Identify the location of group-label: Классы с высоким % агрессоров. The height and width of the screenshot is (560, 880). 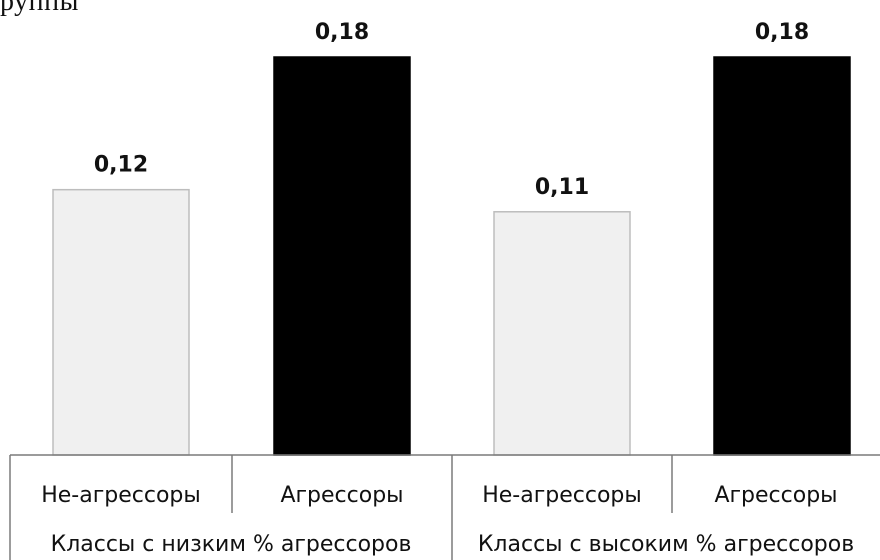
(666, 544).